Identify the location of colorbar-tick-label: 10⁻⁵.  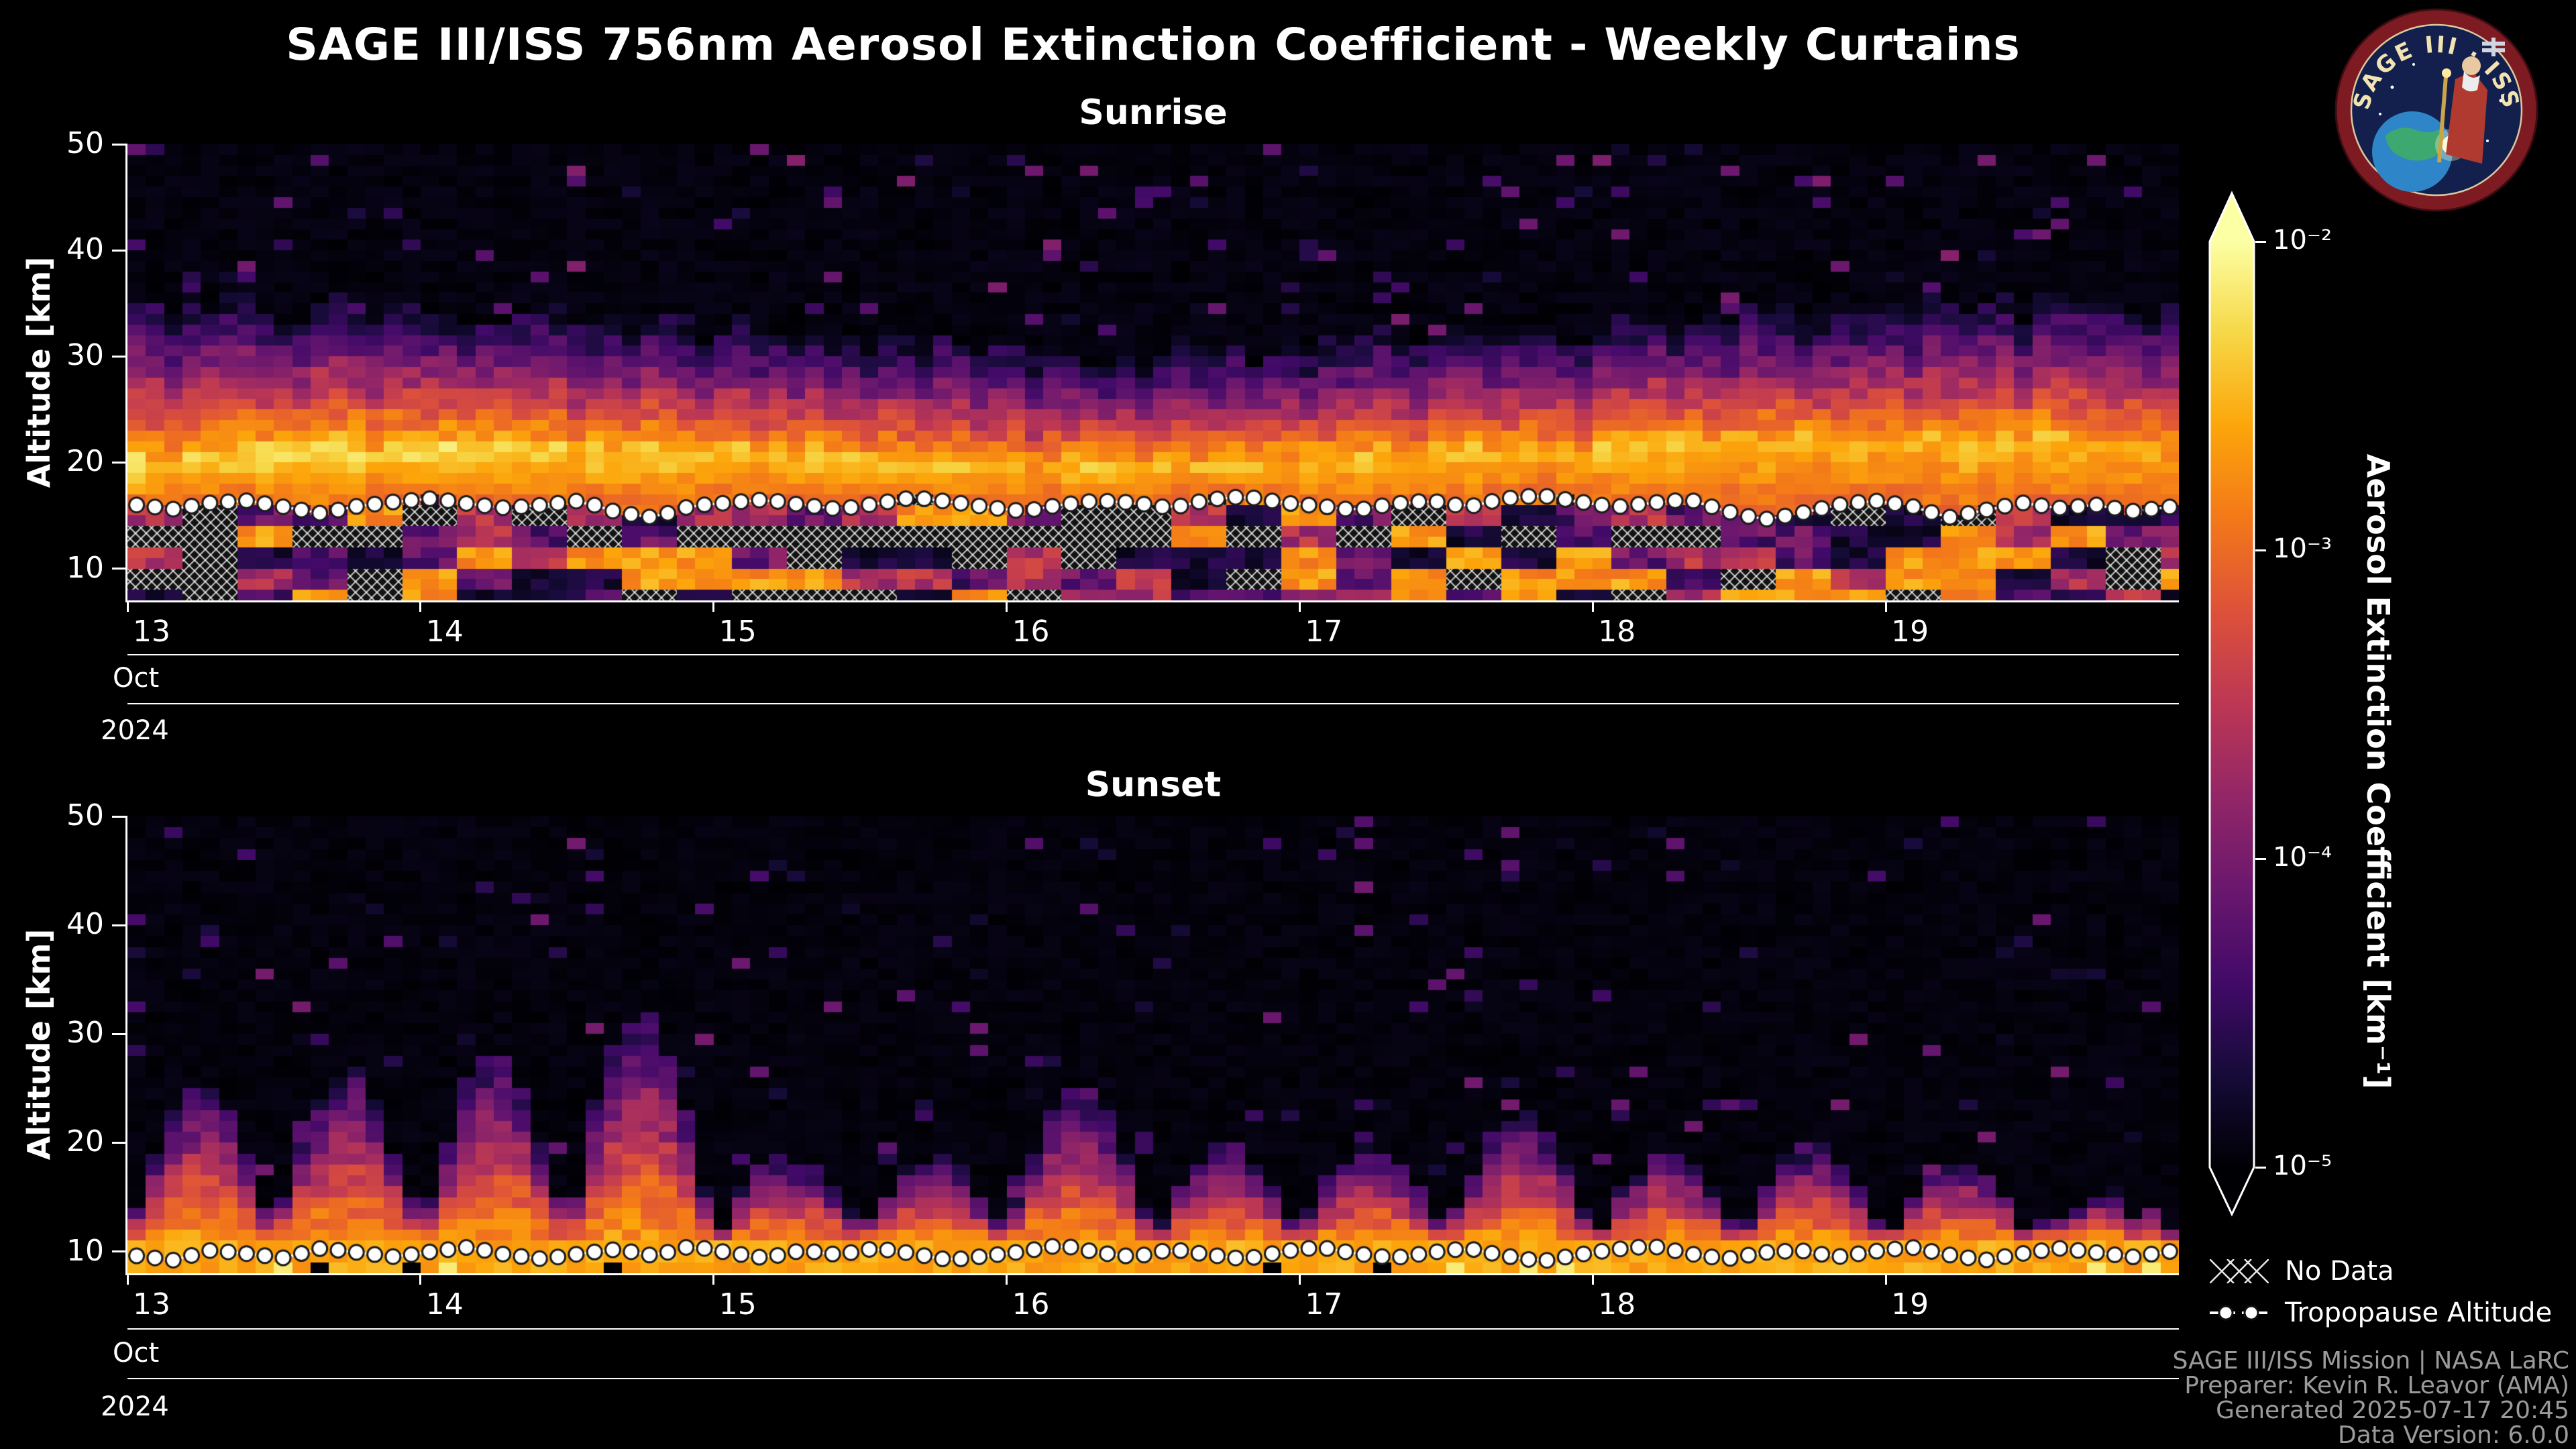
(2302, 1165).